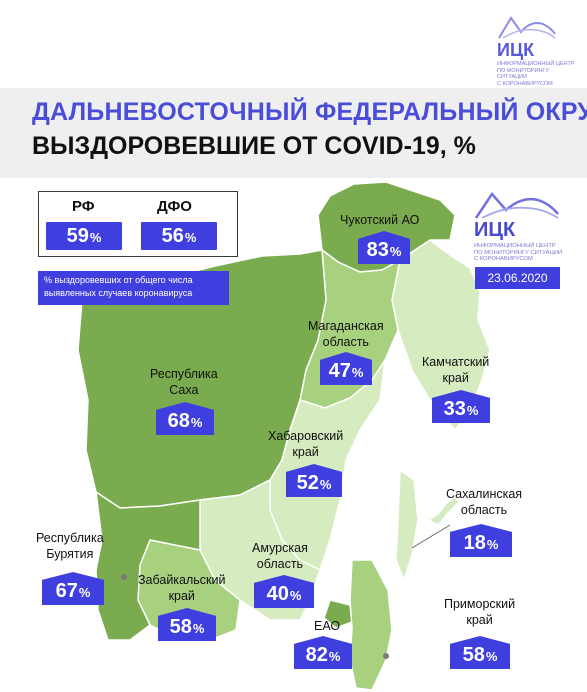  What do you see at coordinates (334, 656) in the screenshot?
I see `unit-eao: %` at bounding box center [334, 656].